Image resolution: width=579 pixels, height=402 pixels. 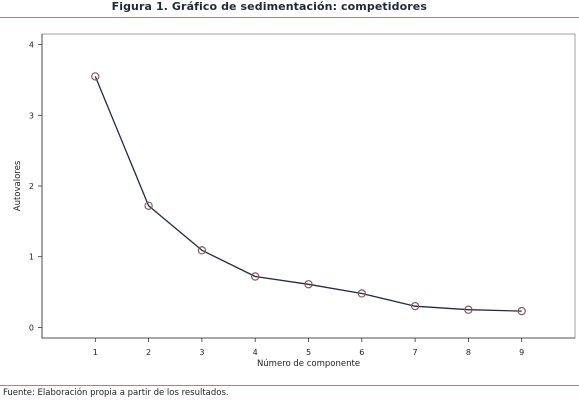 What do you see at coordinates (521, 352) in the screenshot?
I see `x-tick-label: 9` at bounding box center [521, 352].